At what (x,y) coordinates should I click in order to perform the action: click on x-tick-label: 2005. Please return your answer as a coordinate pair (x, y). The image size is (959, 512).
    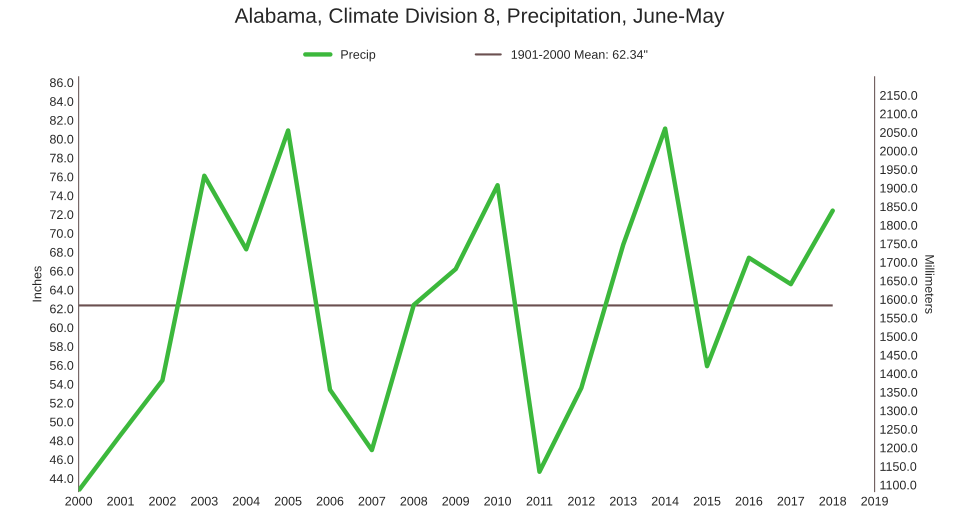
    Looking at the image, I should click on (288, 501).